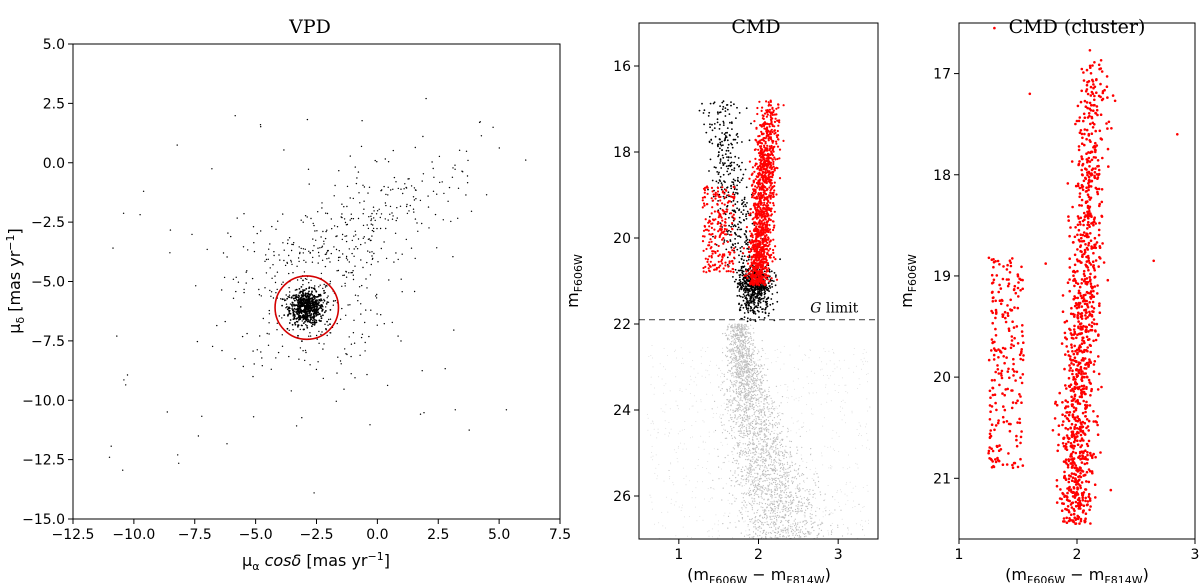 The height and width of the screenshot is (583, 1200). Describe the element at coordinates (48, 223) in the screenshot. I see `vpd-y-tick-label: −2.5` at that location.